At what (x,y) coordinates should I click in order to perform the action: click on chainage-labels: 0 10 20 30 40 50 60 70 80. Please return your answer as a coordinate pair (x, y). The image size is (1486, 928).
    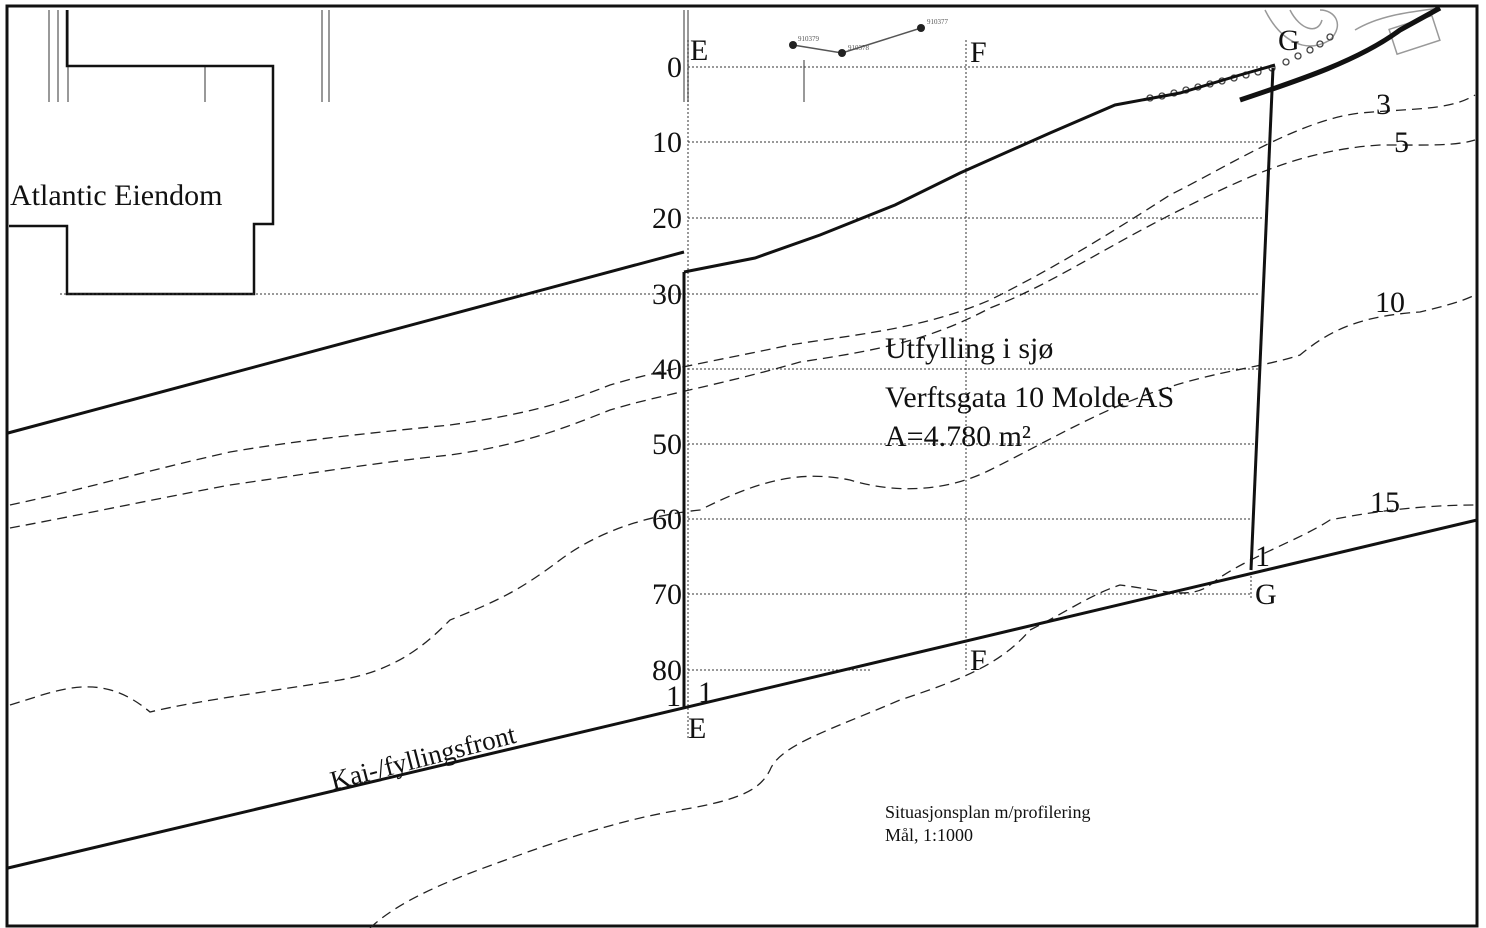
    Looking at the image, I should click on (667, 369).